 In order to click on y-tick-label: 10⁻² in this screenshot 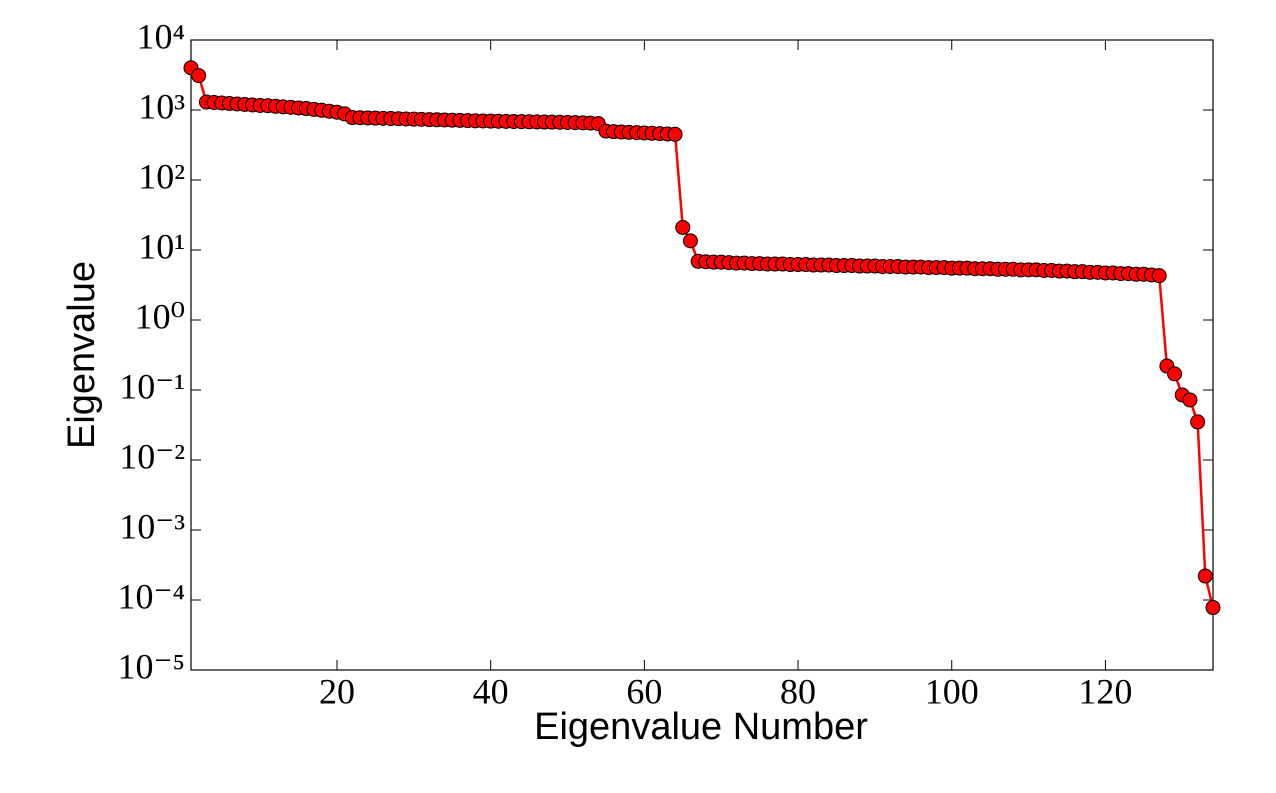, I will do `click(152, 456)`.